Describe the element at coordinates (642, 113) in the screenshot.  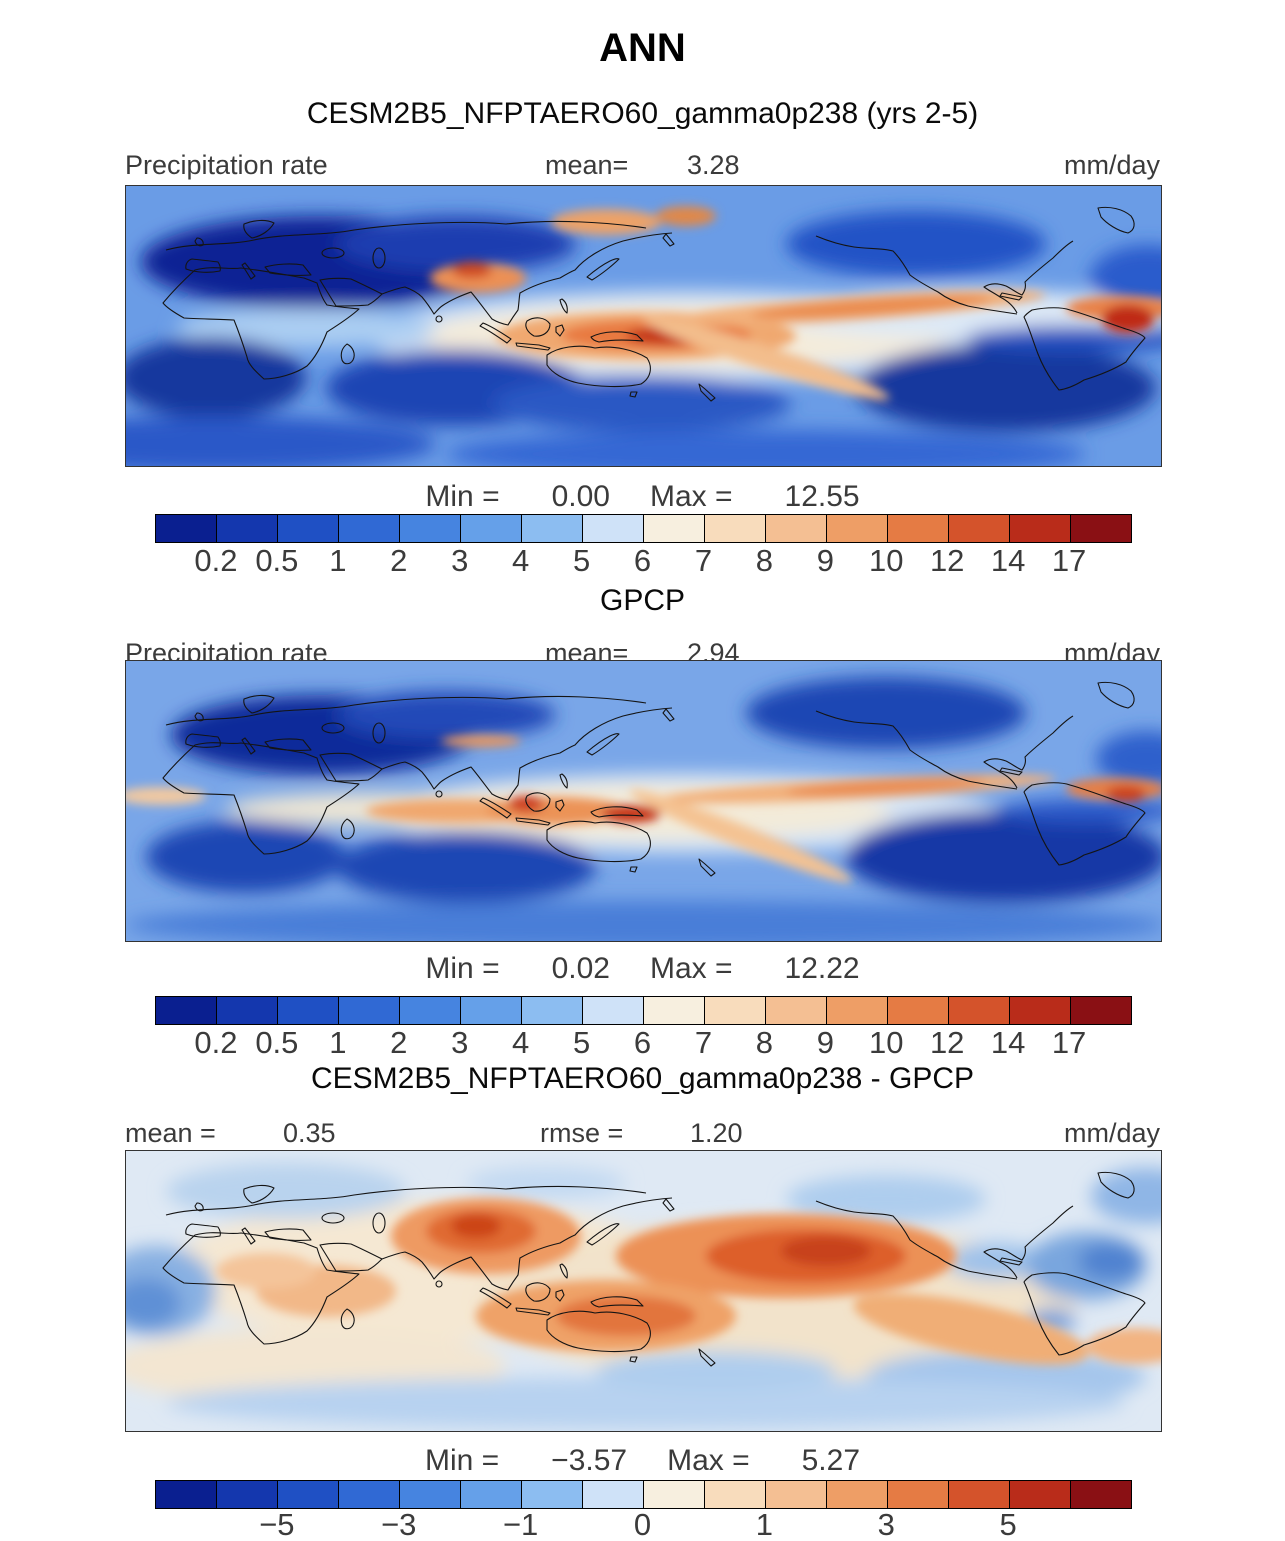
I see `panel-1-heading: CESM2B5_NFPTAERO60_gamma0p238 (yrs 2-5)` at that location.